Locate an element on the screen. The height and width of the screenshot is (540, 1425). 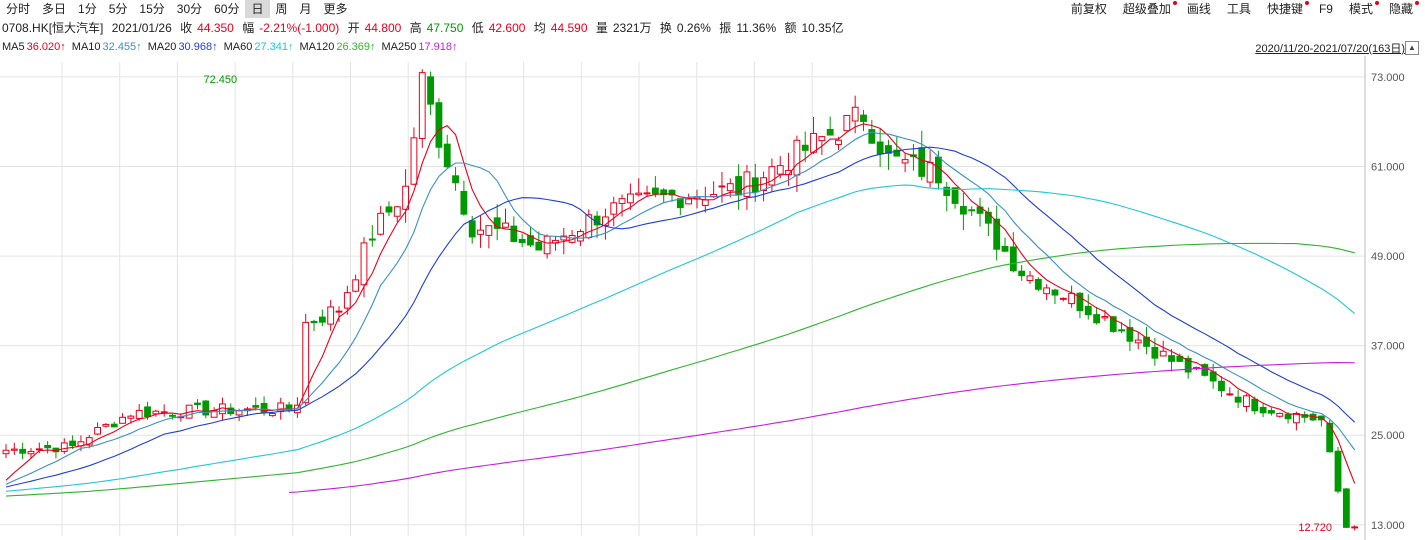
y-tick-label: 13.000 is located at coordinates (1388, 526).